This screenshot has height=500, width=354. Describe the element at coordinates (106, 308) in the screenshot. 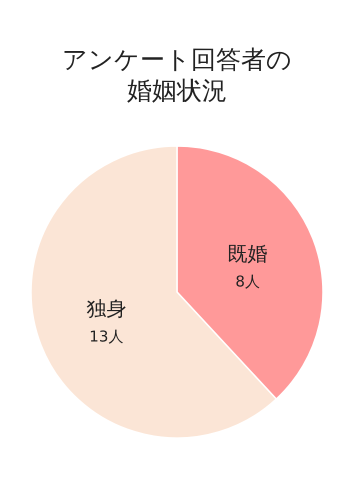

I see `slice-label: 独身` at that location.